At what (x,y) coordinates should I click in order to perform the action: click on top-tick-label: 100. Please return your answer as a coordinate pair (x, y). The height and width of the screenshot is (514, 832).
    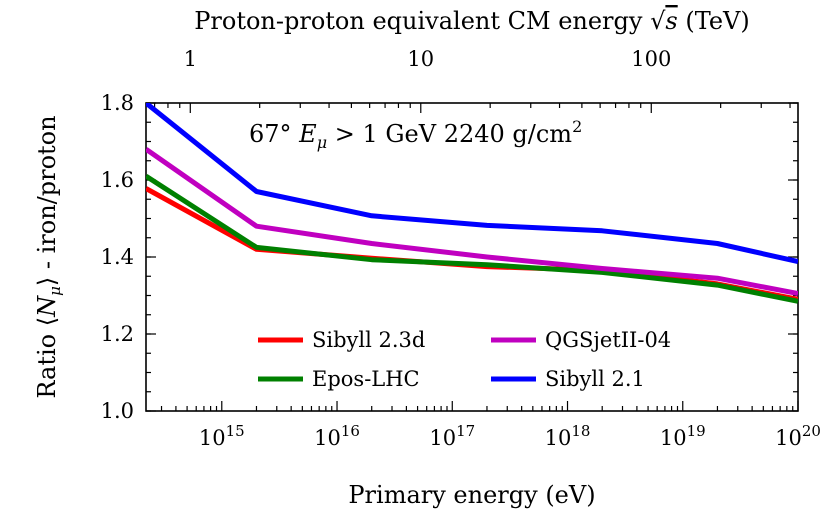
    Looking at the image, I should click on (651, 59).